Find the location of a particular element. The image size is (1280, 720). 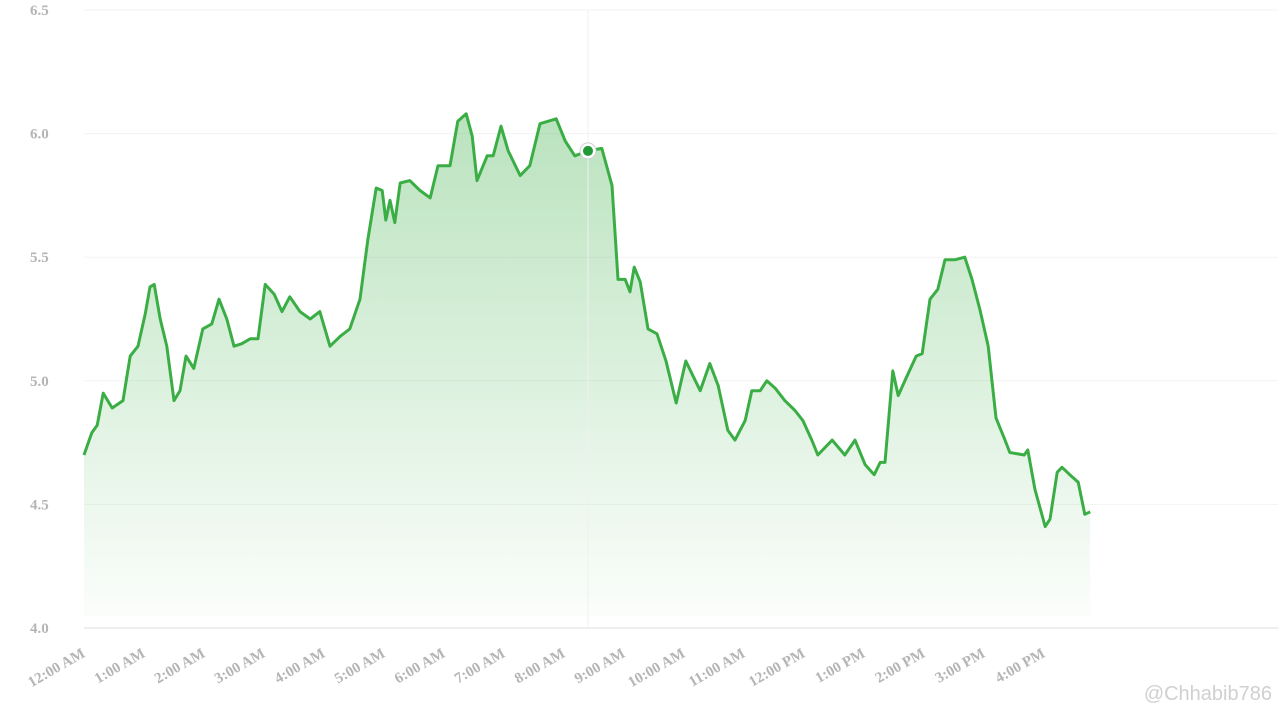

y-tick-label: 6.5 is located at coordinates (39, 11).